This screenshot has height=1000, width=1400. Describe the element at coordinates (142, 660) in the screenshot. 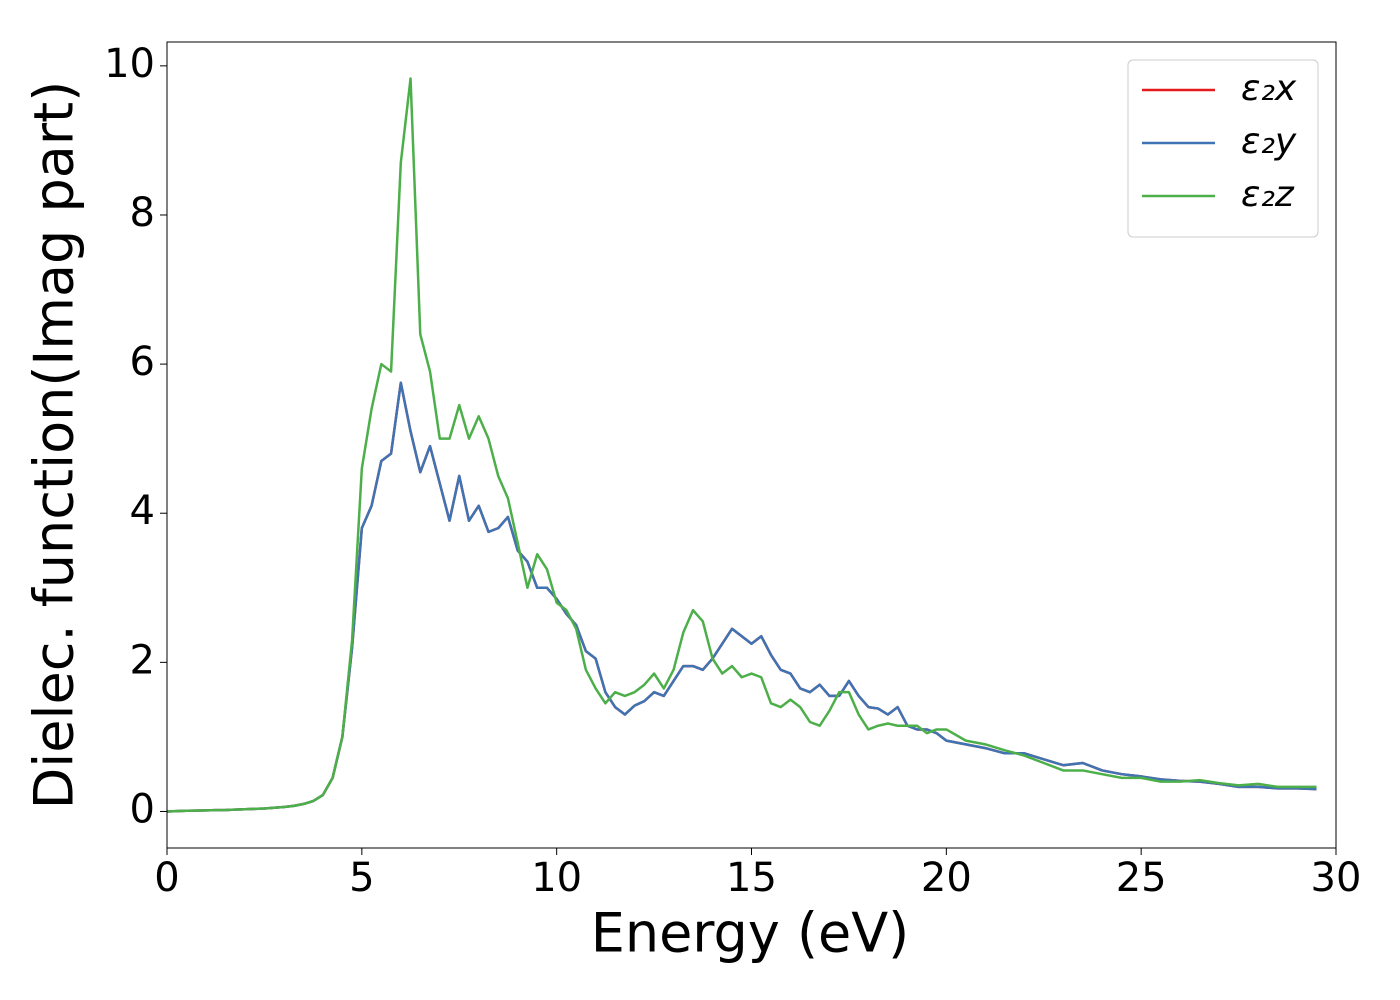

I see `y-tick-label: 2` at that location.